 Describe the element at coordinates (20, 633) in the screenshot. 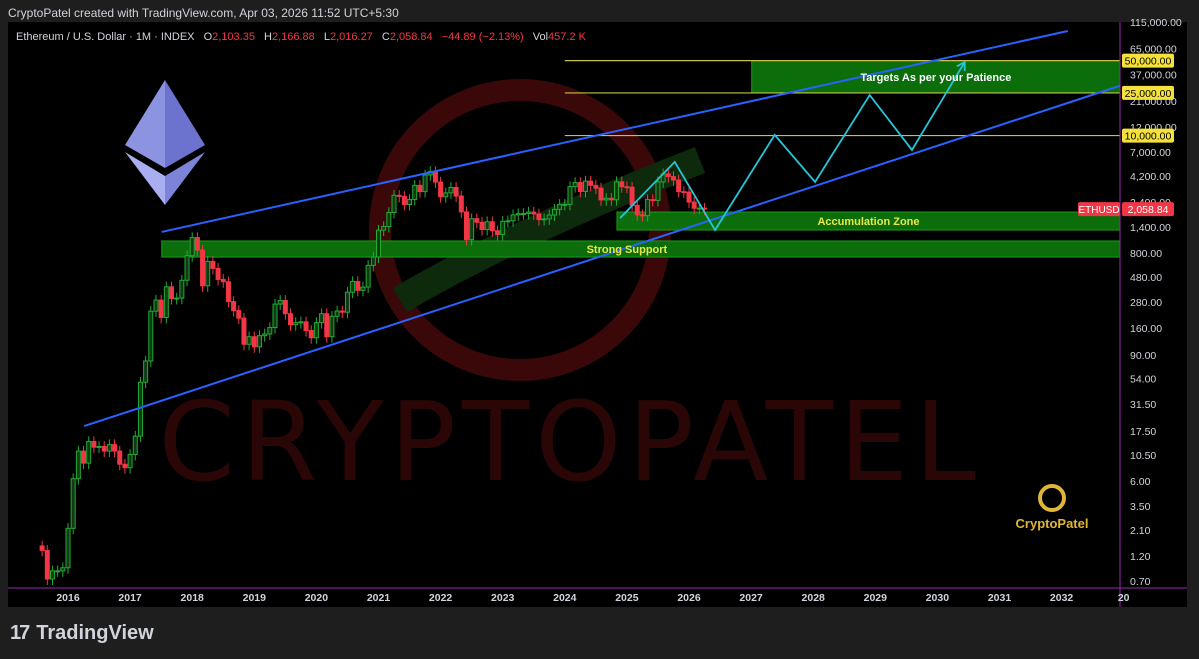

I see `tradingview-mark-icon: 17` at that location.